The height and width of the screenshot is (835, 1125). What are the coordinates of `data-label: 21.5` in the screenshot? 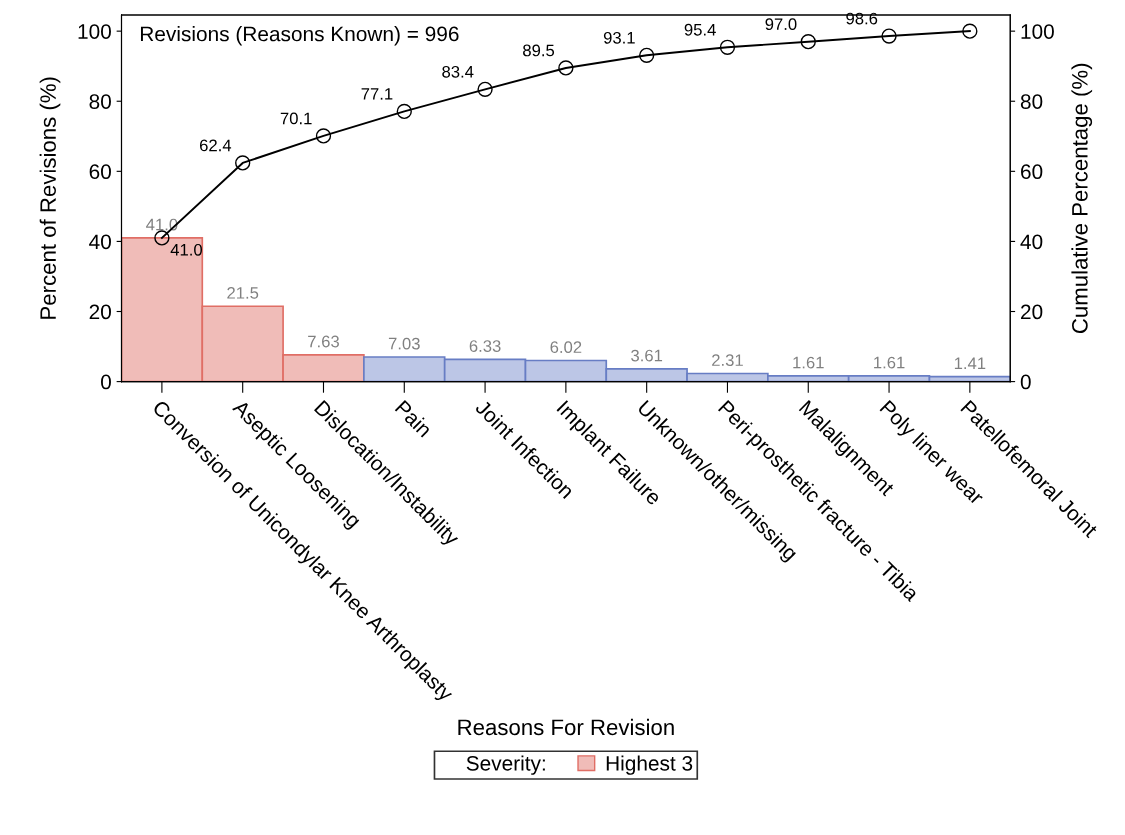 It's located at (243, 292).